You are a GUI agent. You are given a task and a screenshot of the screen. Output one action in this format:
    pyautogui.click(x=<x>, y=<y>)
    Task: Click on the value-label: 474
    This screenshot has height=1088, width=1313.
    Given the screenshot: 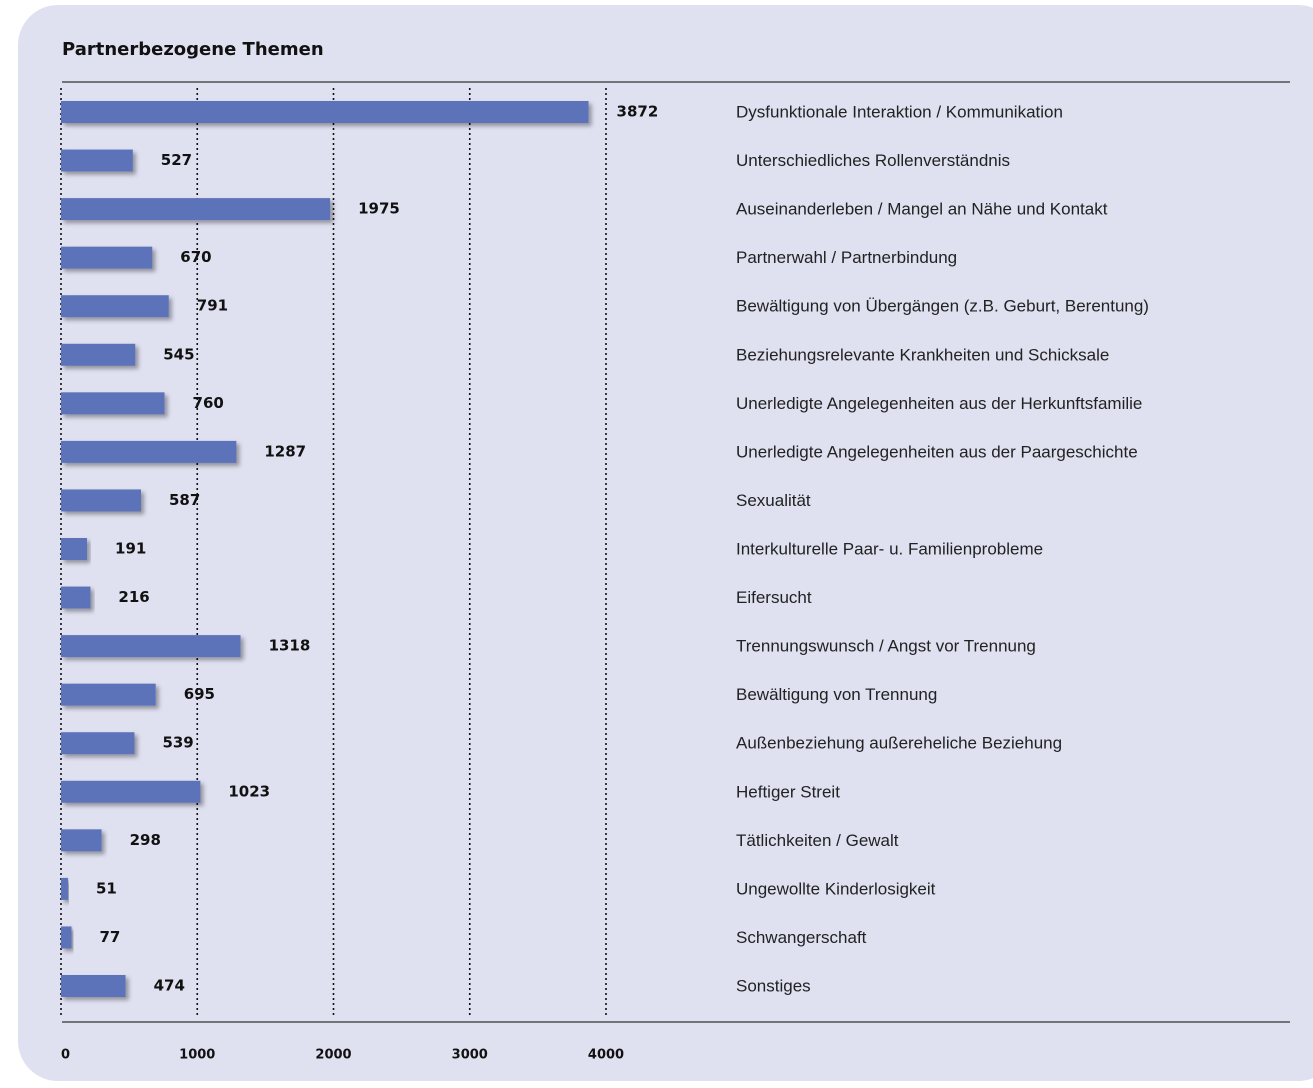 What is the action you would take?
    pyautogui.click(x=169, y=986)
    